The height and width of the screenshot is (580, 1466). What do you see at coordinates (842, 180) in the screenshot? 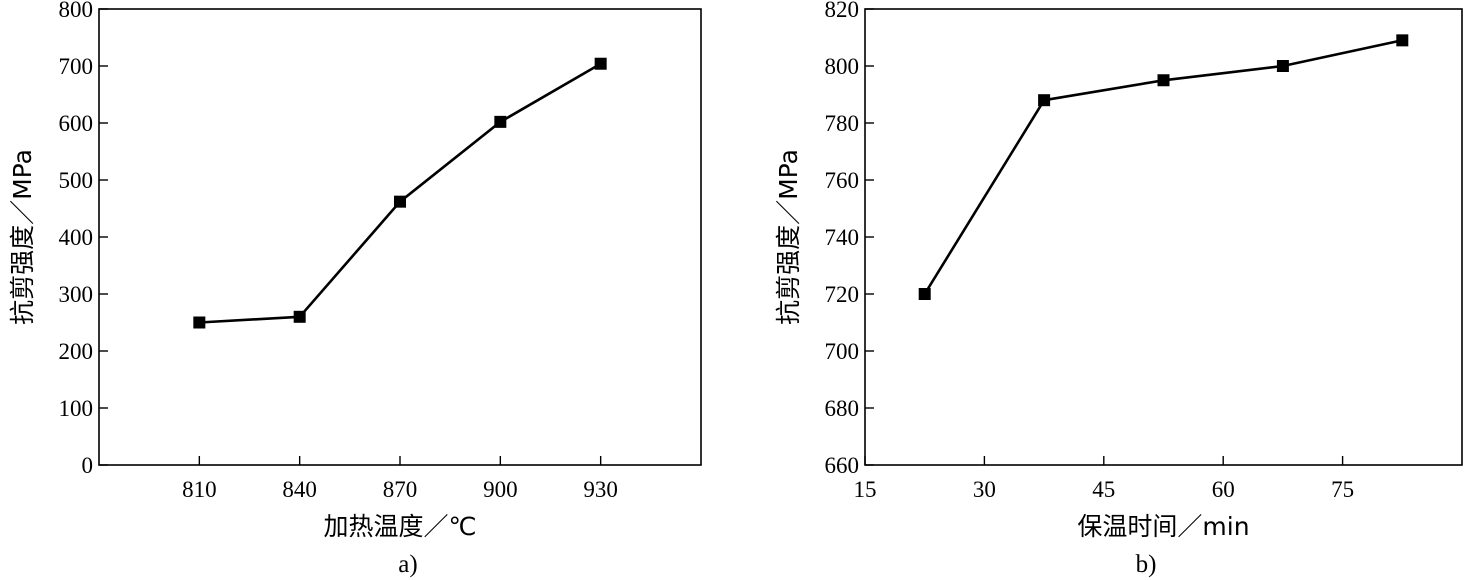
I see `y-tick-label: 760` at bounding box center [842, 180].